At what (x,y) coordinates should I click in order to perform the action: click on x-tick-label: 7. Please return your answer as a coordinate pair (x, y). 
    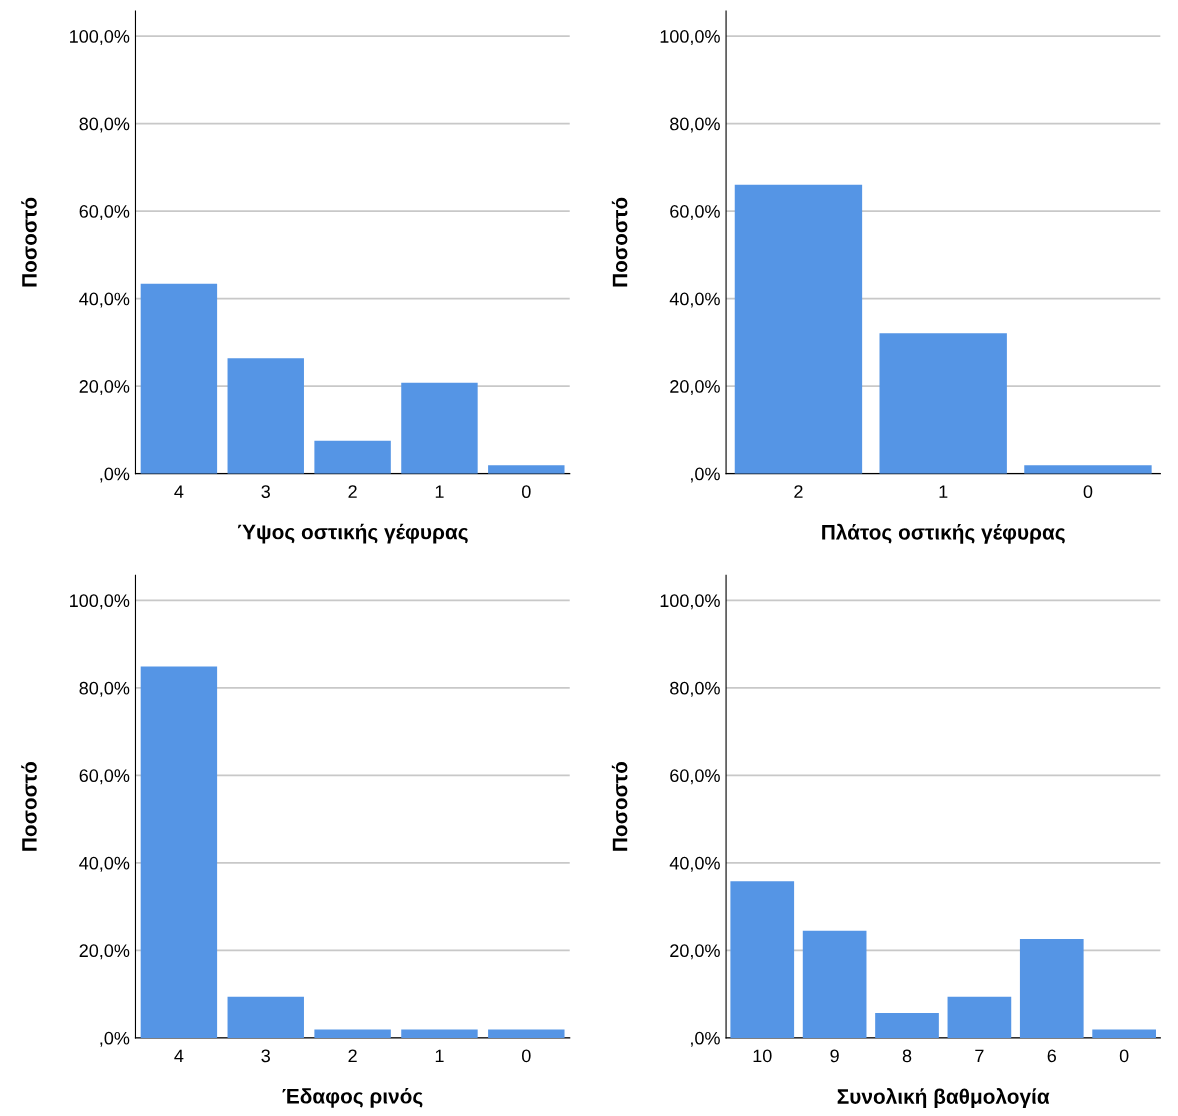
    Looking at the image, I should click on (979, 1056).